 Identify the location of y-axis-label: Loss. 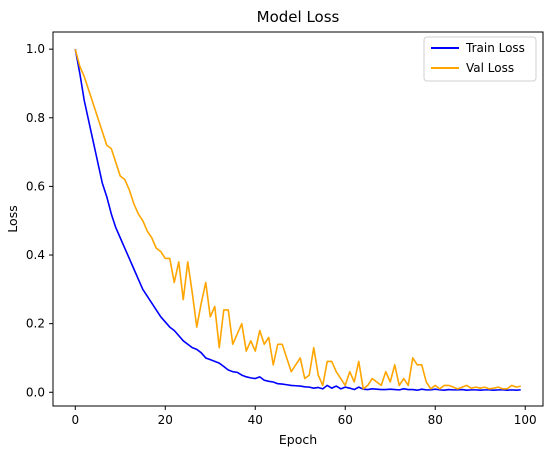
(12, 218).